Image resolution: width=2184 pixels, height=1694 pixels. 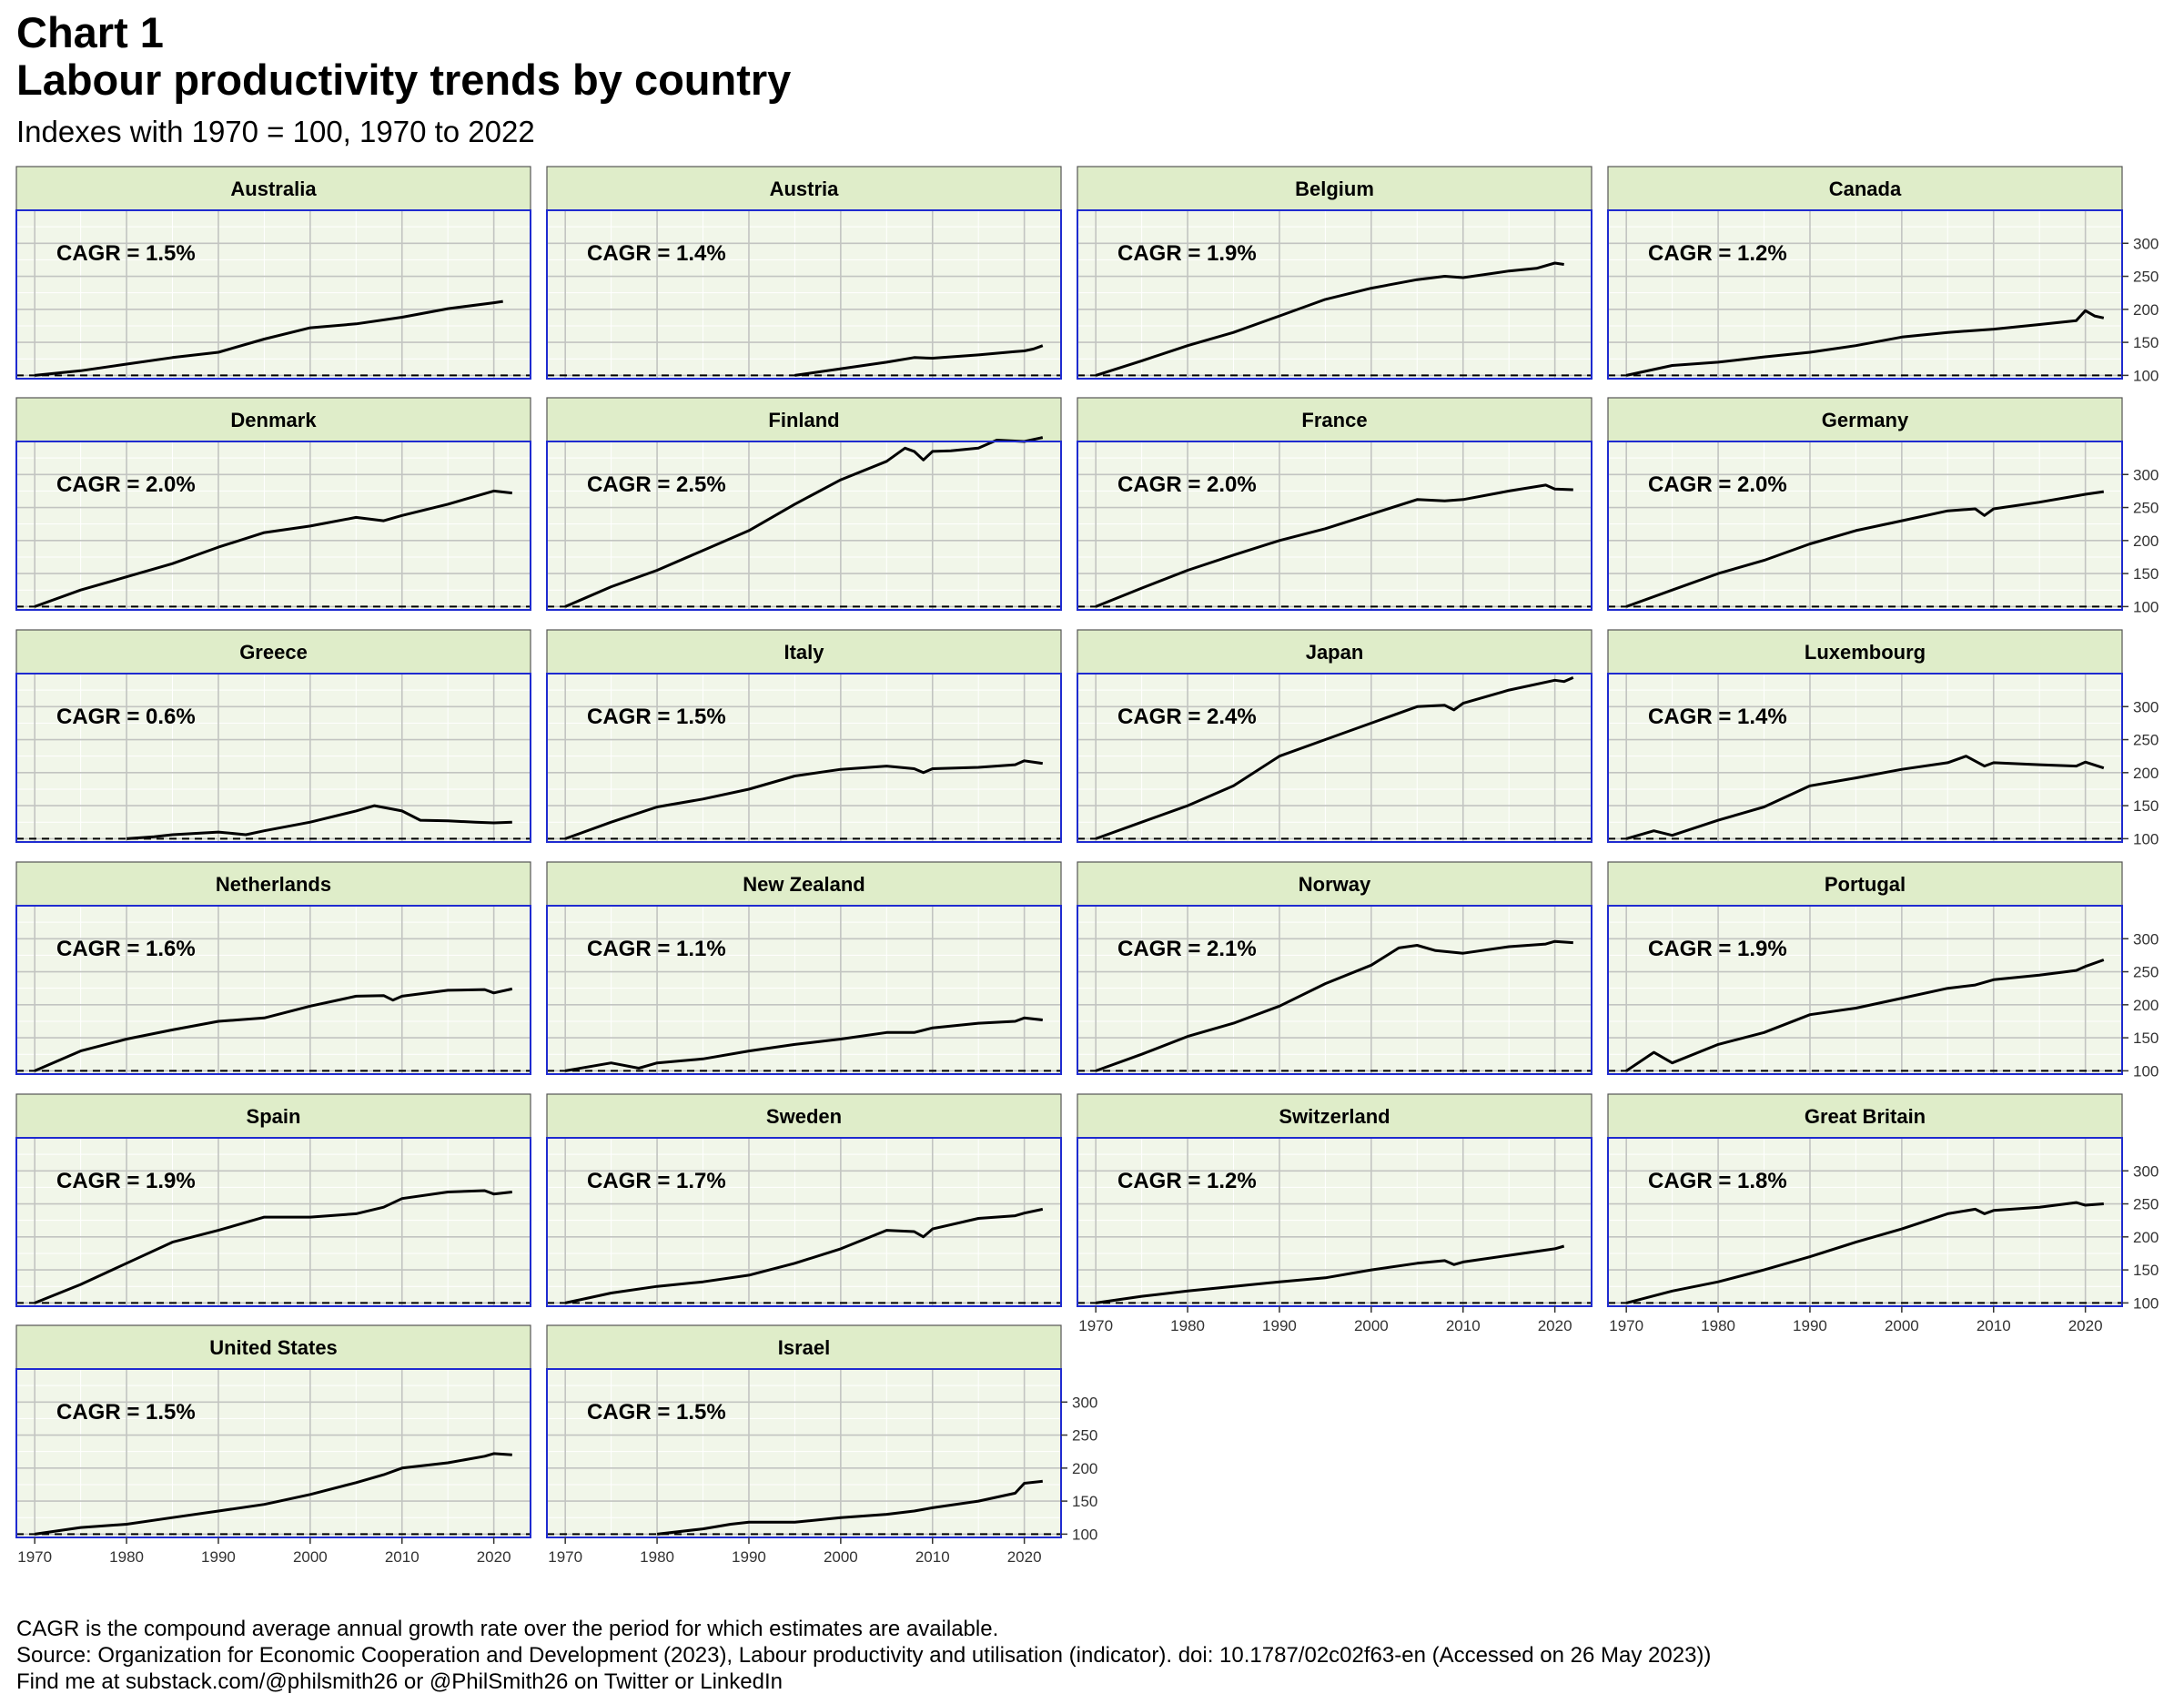 I want to click on panel-germany: Germany CAGR = 2.0% 100 150 200 250 300, so click(x=1883, y=506).